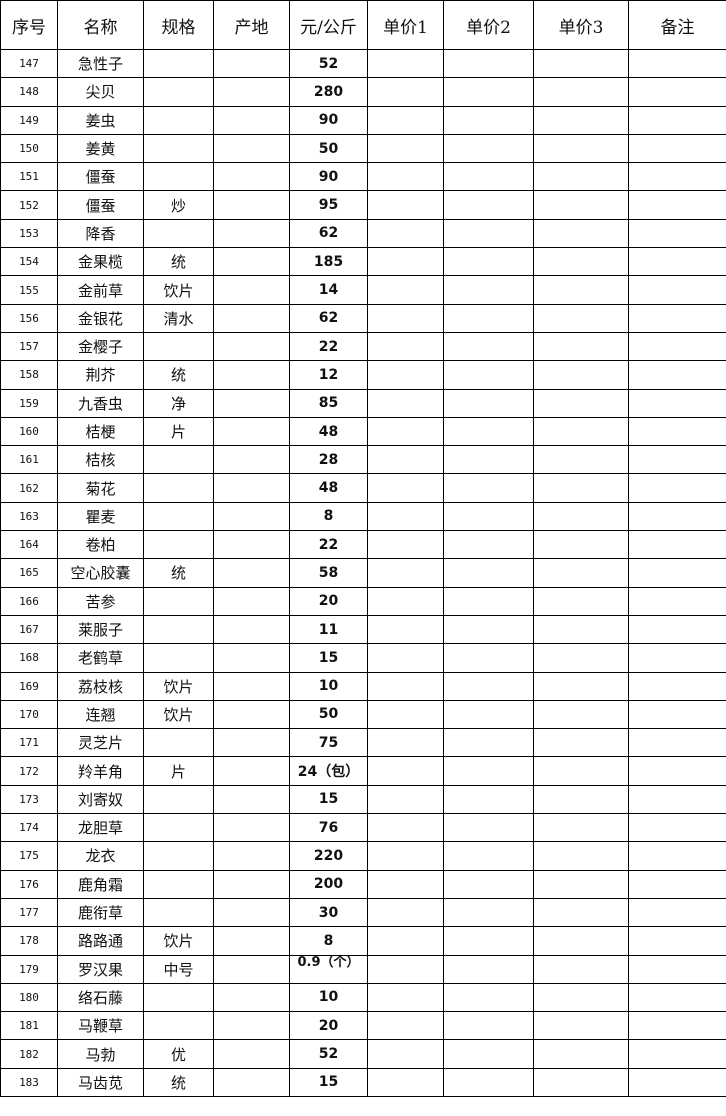 The height and width of the screenshot is (1116, 726). I want to click on table-row: 159 九香虫净 85, so click(363, 403).